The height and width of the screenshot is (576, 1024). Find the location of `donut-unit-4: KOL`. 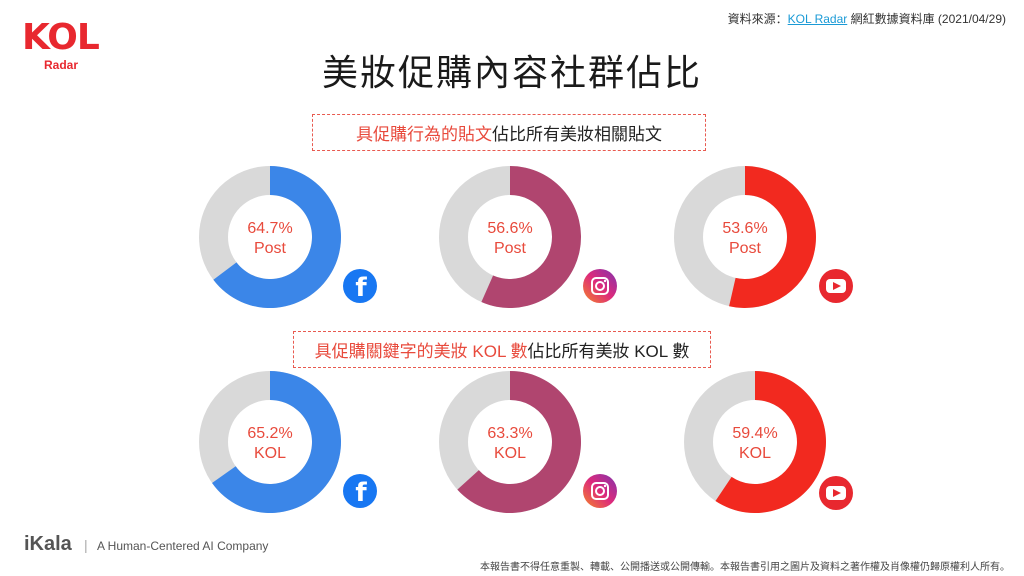

donut-unit-4: KOL is located at coordinates (270, 453).